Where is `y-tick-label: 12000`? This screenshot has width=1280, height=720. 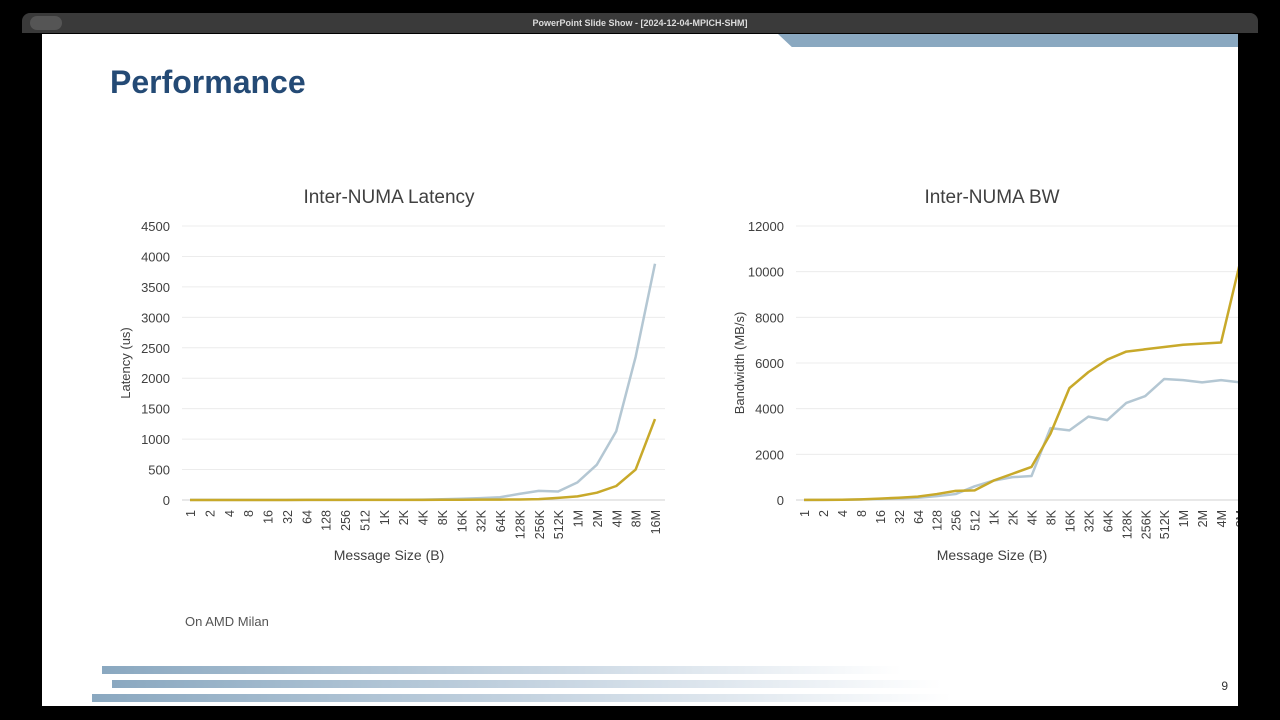 y-tick-label: 12000 is located at coordinates (766, 226).